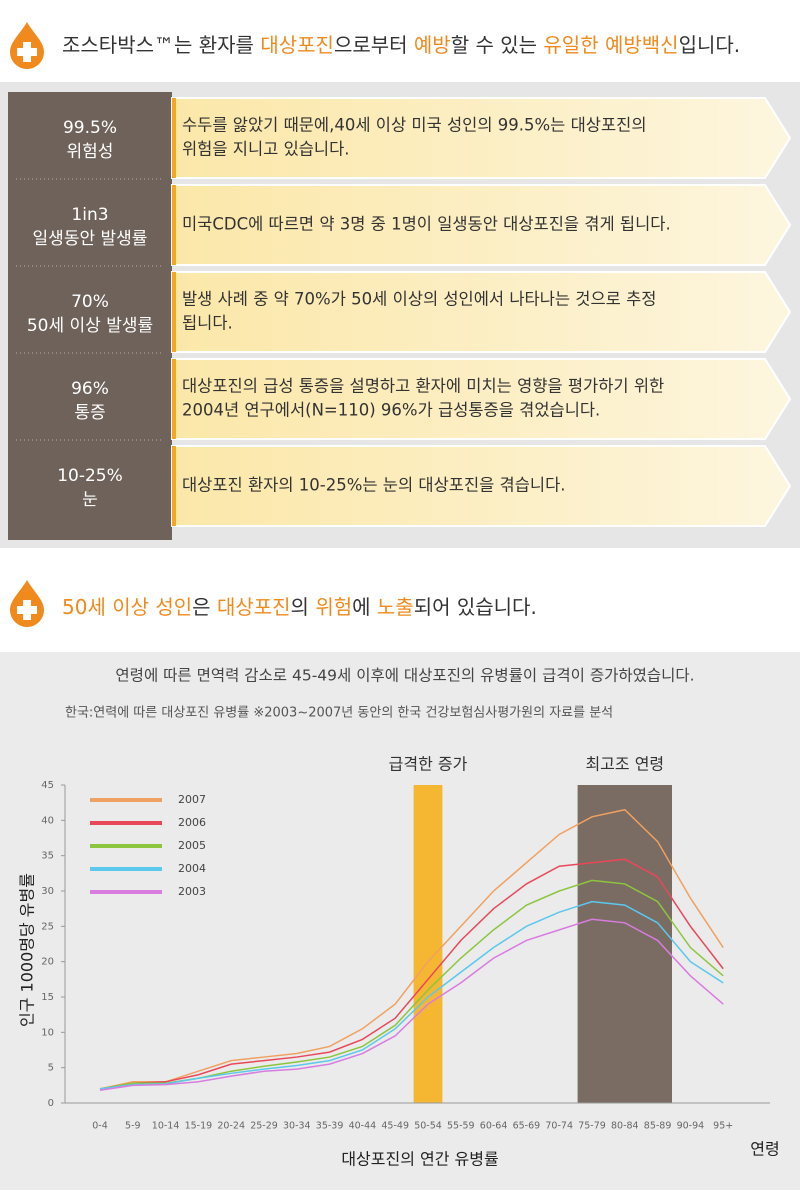 This screenshot has height=1194, width=800. Describe the element at coordinates (303, 607) in the screenshot. I see `text-segment: 의` at that location.